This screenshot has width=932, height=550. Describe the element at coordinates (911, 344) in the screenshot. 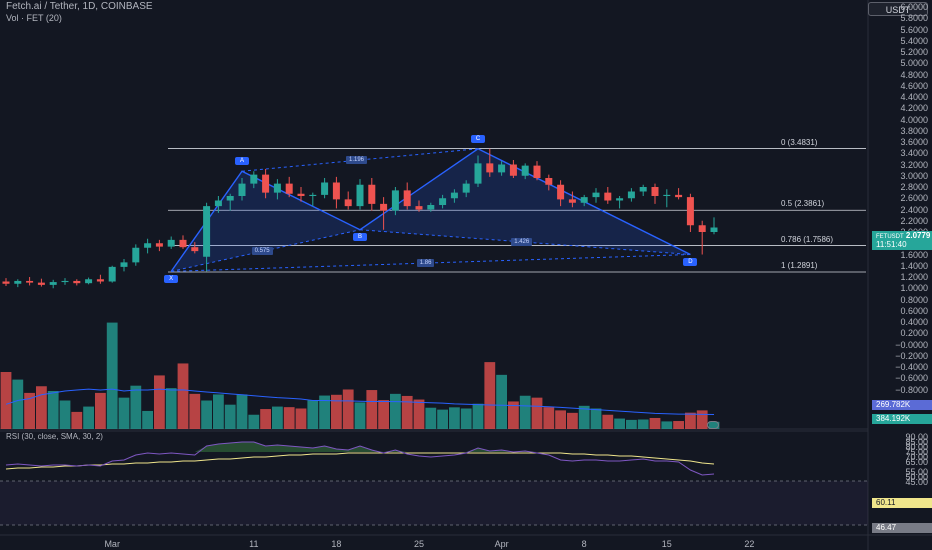

I see `price-axis-tick: −0.0000` at that location.